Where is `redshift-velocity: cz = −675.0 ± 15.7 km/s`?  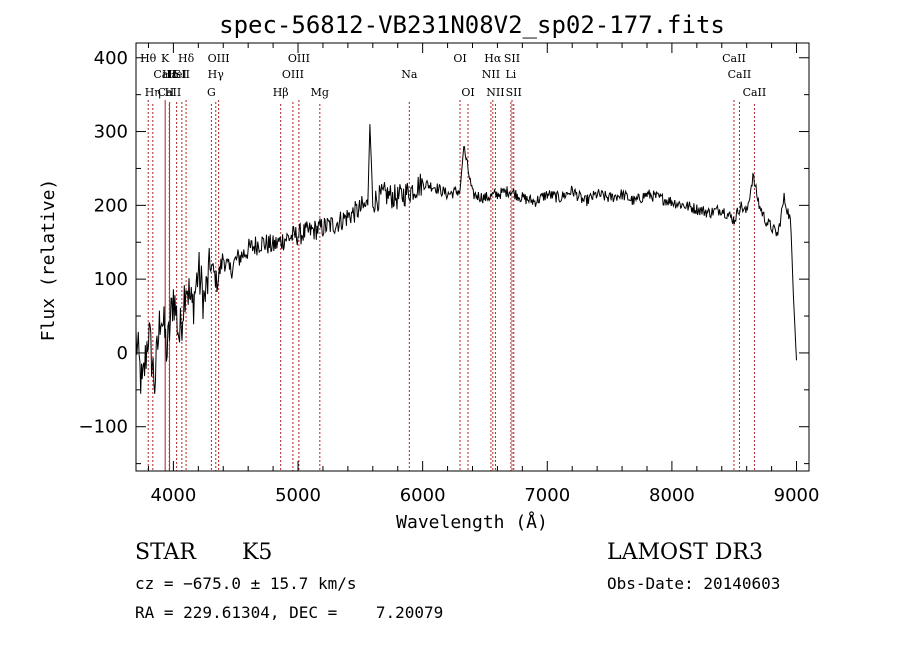 redshift-velocity: cz = −675.0 ± 15.7 km/s is located at coordinates (246, 583).